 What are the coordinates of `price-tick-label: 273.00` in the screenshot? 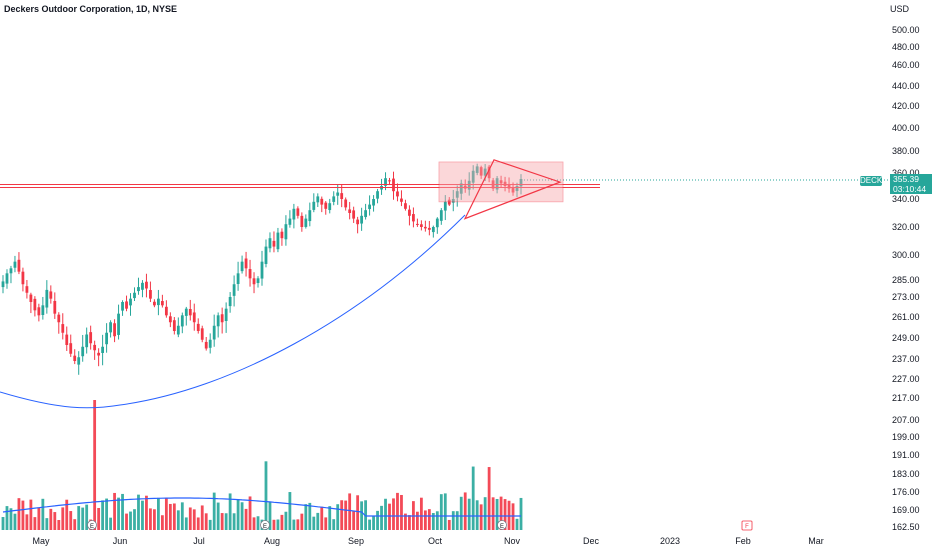 It's located at (906, 297).